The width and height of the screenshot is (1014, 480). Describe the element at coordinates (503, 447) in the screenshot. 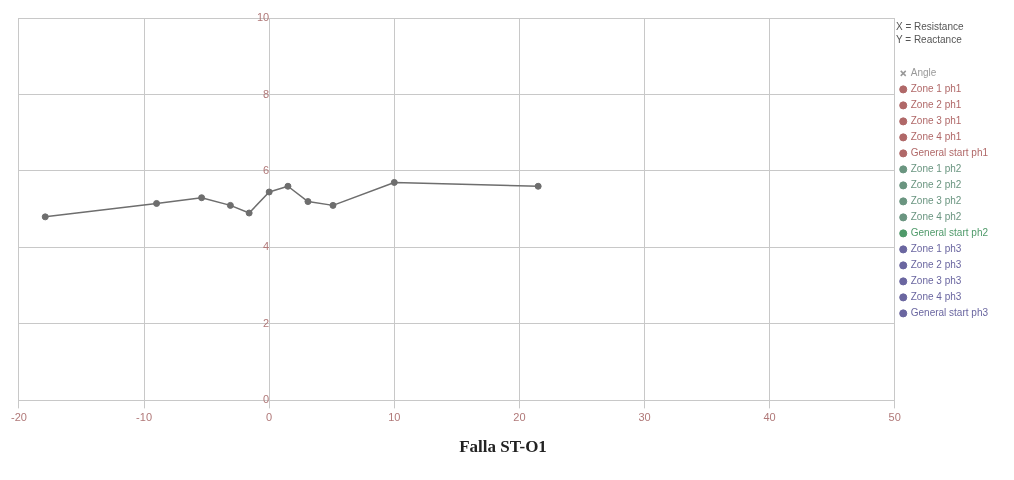

I see `text: Falla ST-O1` at that location.